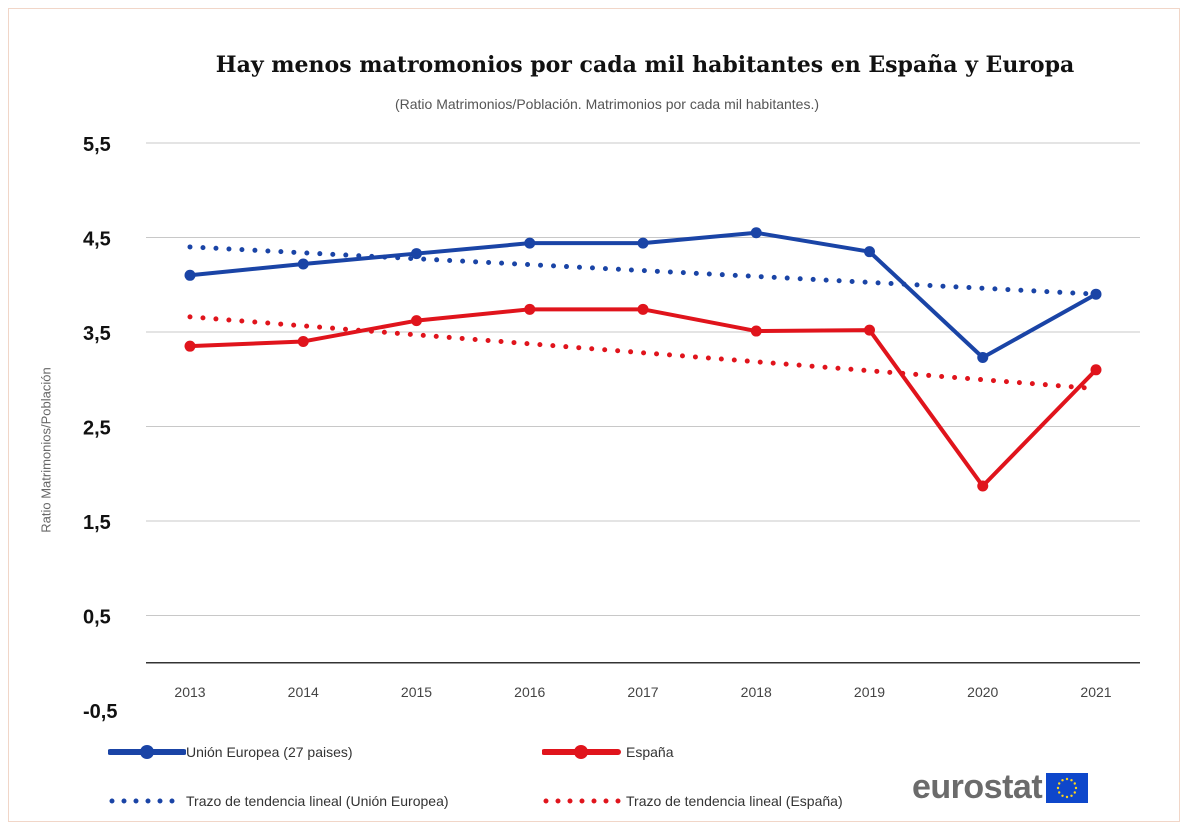 This screenshot has height=824, width=1182. I want to click on y-tick-label: 2,5, so click(97, 429).